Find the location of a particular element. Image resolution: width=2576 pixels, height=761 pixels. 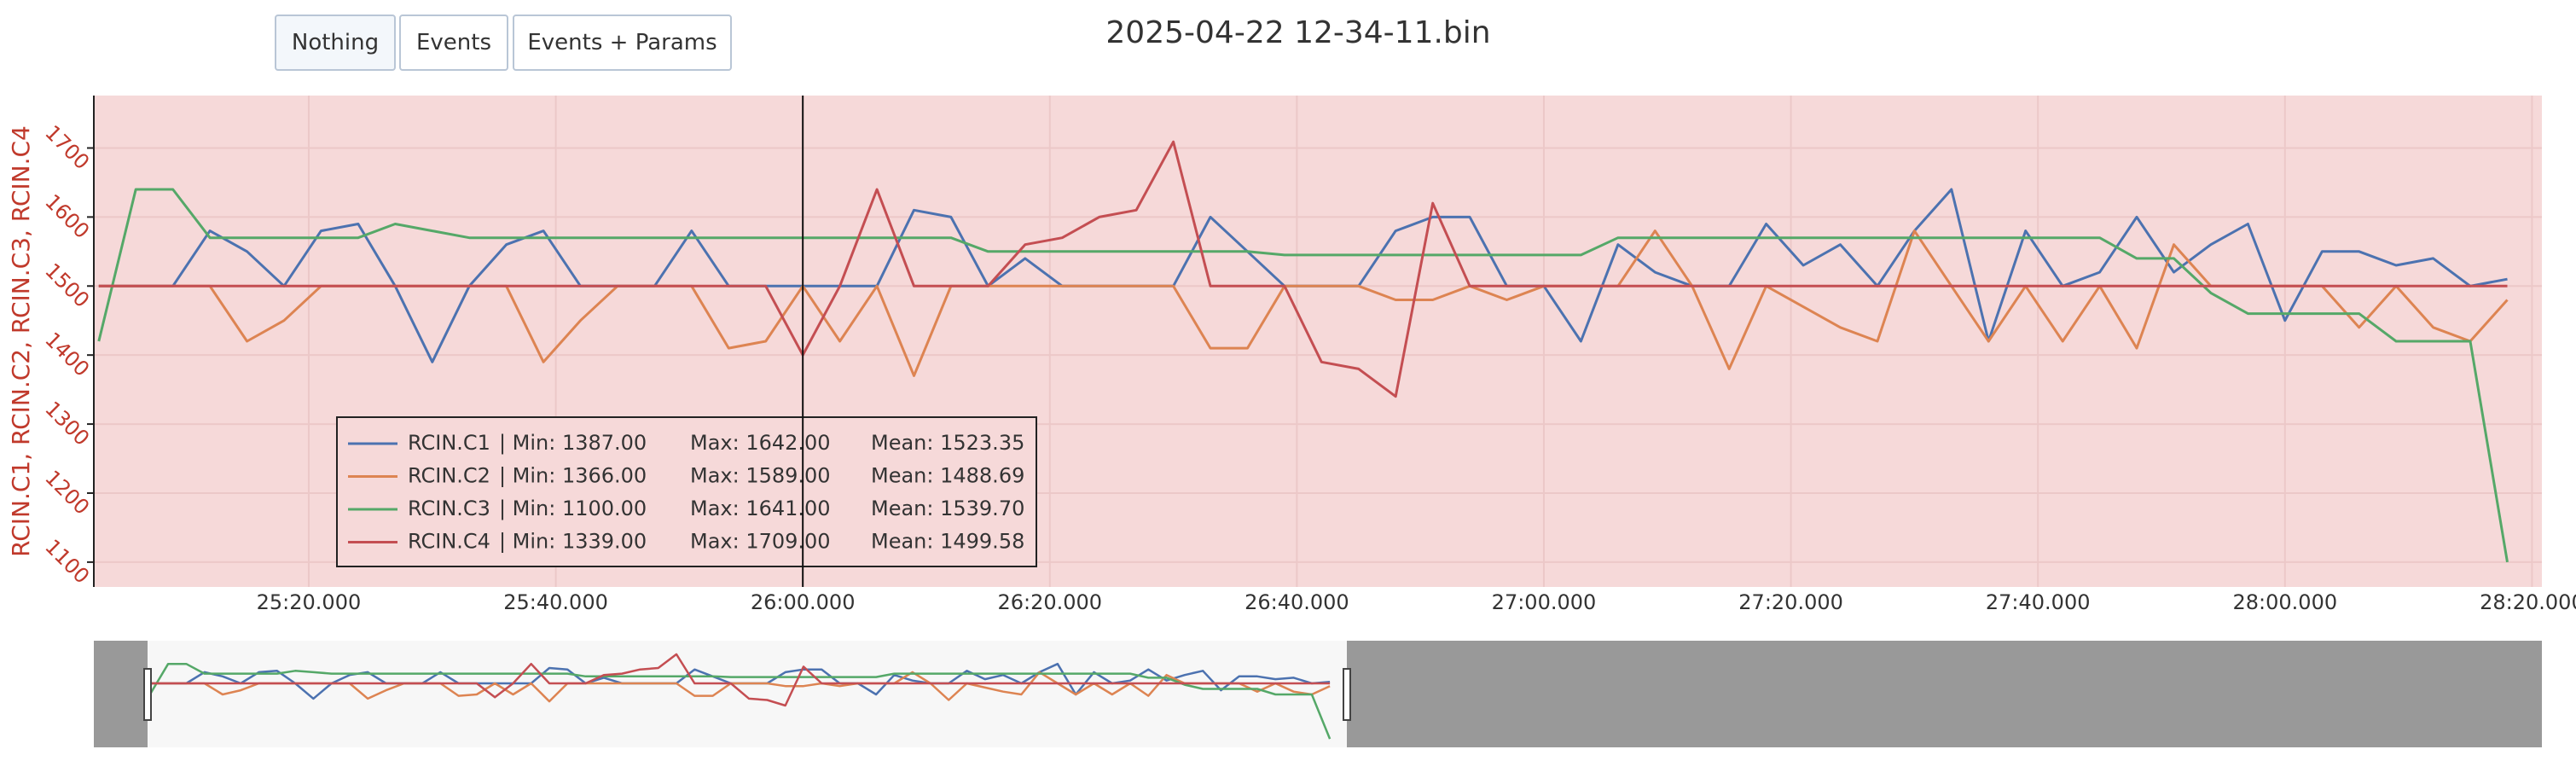

legend-mean: Mean: 1539.70 is located at coordinates (947, 508).